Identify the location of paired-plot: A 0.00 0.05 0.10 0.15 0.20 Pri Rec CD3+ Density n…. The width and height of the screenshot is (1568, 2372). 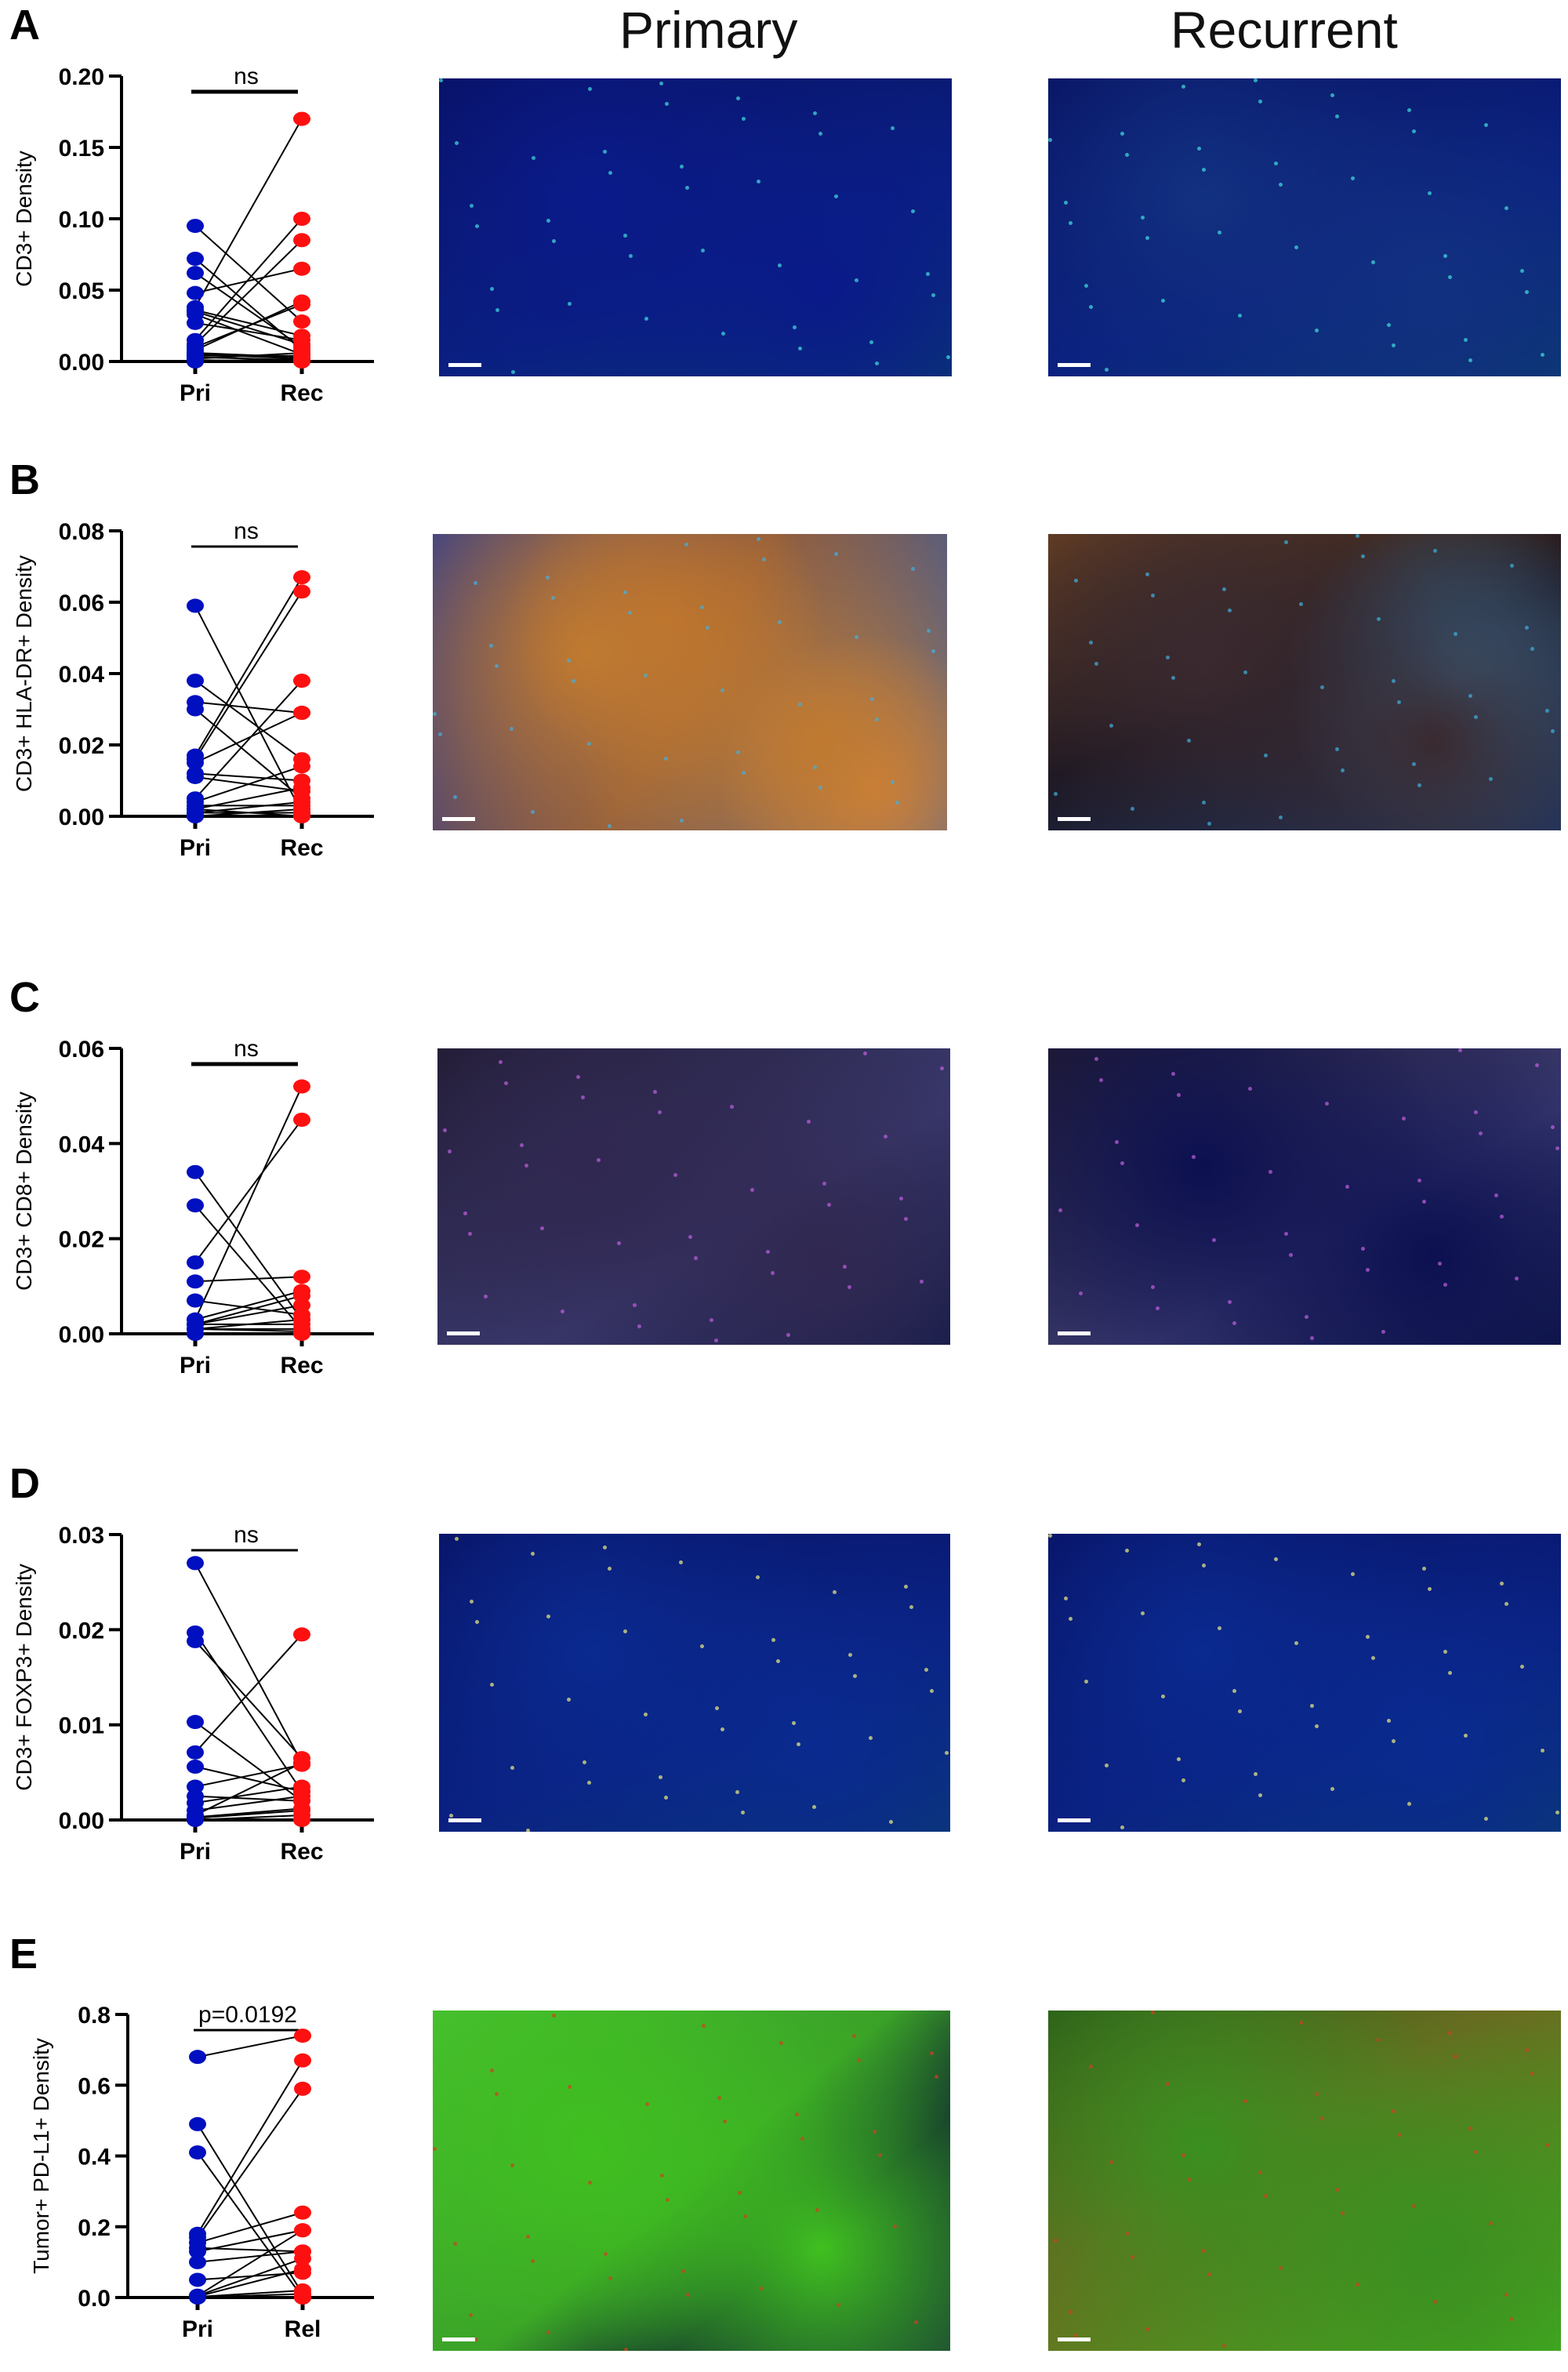
(191, 204).